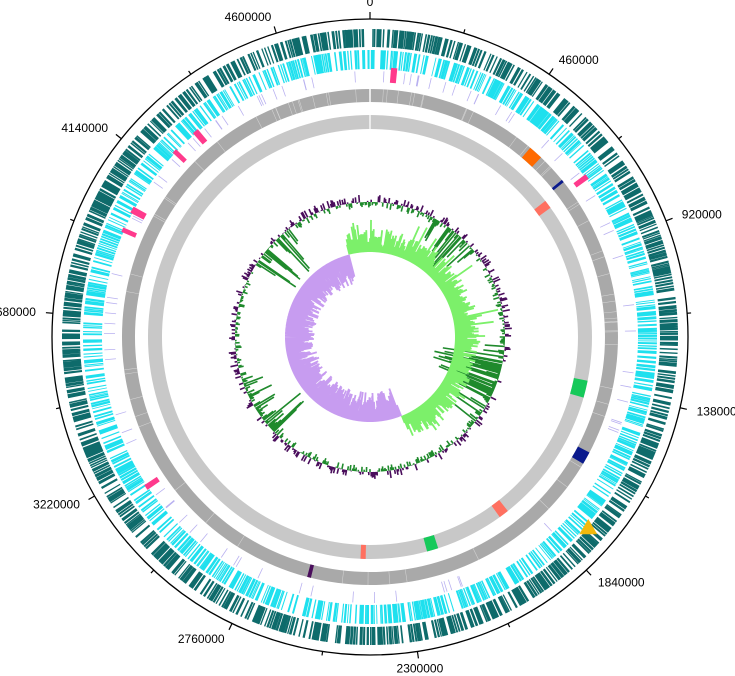  What do you see at coordinates (18, 312) in the screenshot?
I see `tick-label-3680000: 3680000` at bounding box center [18, 312].